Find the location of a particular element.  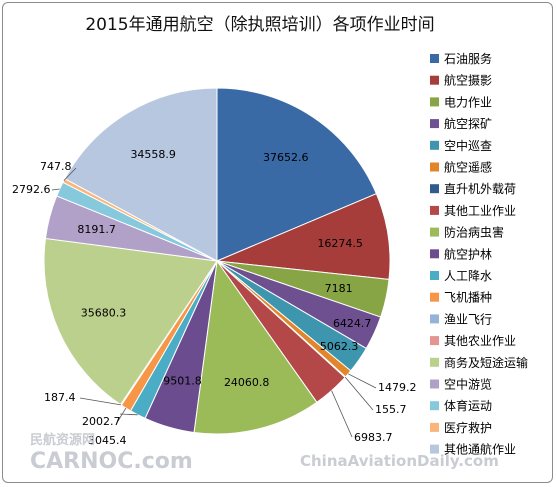

chart-title: 2015年通用航空（除执照培训）各项作业时间 is located at coordinates (260, 25).